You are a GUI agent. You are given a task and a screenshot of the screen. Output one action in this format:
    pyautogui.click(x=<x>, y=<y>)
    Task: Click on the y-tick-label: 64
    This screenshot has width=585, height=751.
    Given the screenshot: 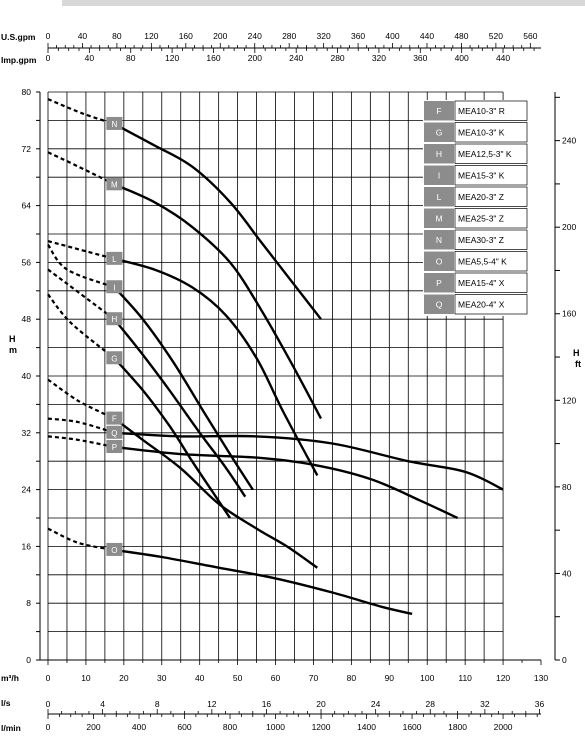 What is the action you would take?
    pyautogui.click(x=27, y=206)
    